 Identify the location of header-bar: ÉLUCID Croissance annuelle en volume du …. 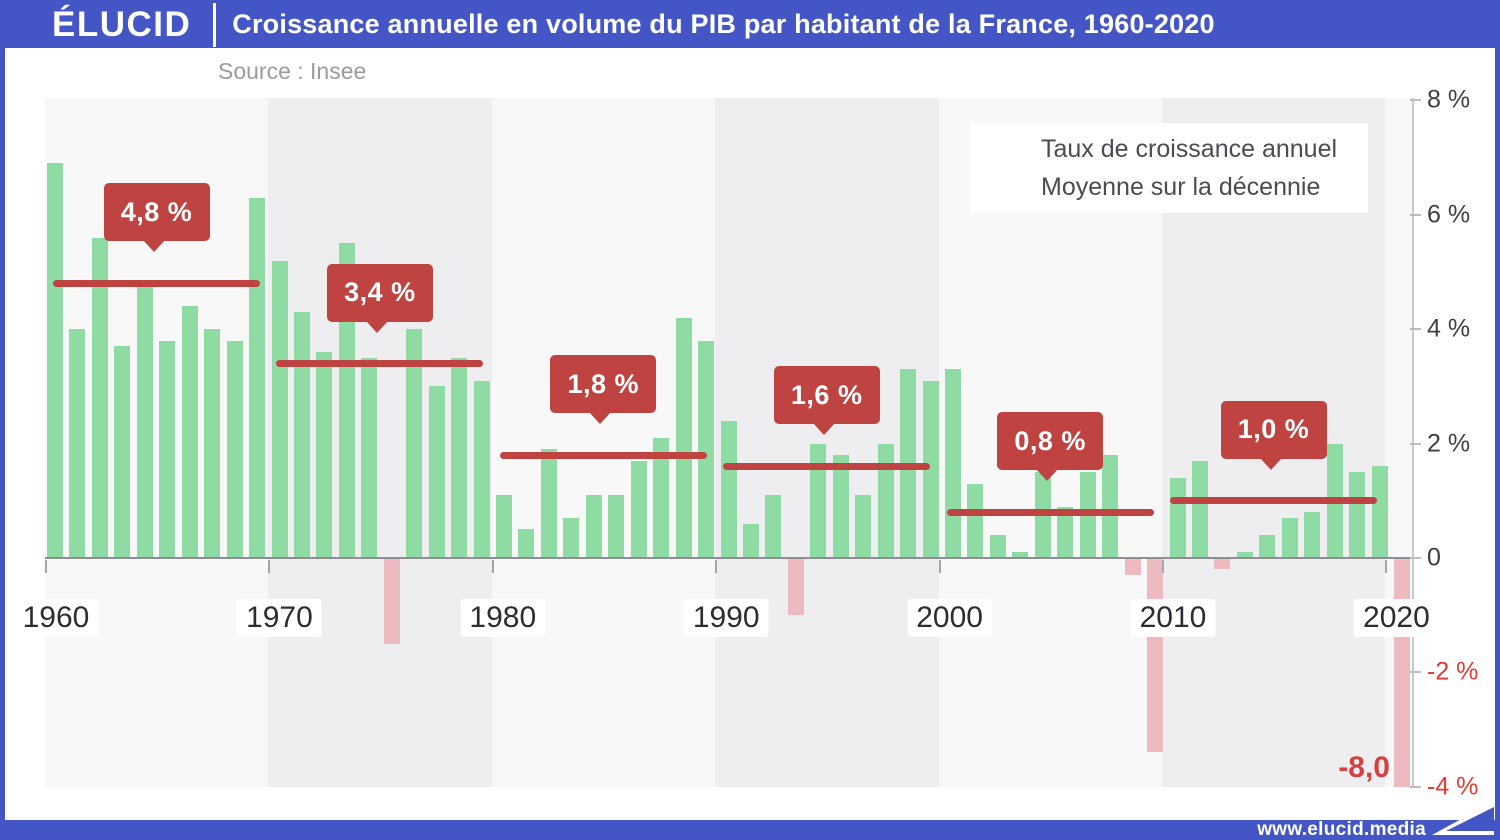
(750, 24).